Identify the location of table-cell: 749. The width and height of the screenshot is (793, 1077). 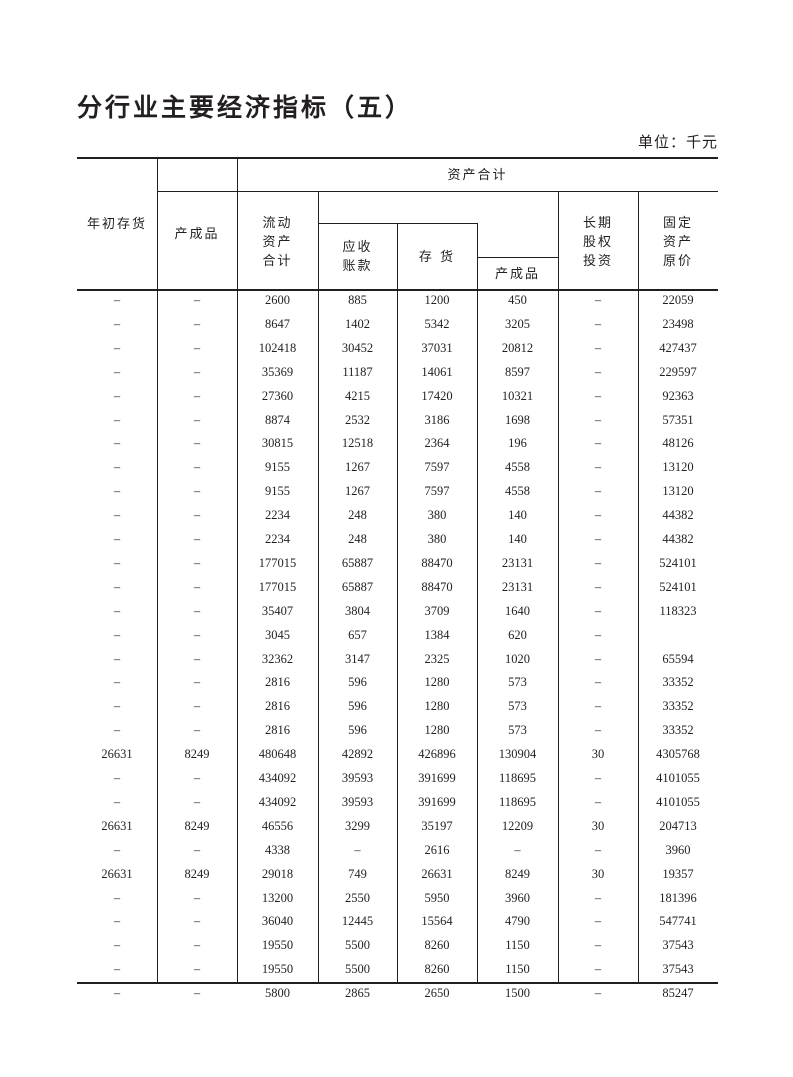
(357, 873).